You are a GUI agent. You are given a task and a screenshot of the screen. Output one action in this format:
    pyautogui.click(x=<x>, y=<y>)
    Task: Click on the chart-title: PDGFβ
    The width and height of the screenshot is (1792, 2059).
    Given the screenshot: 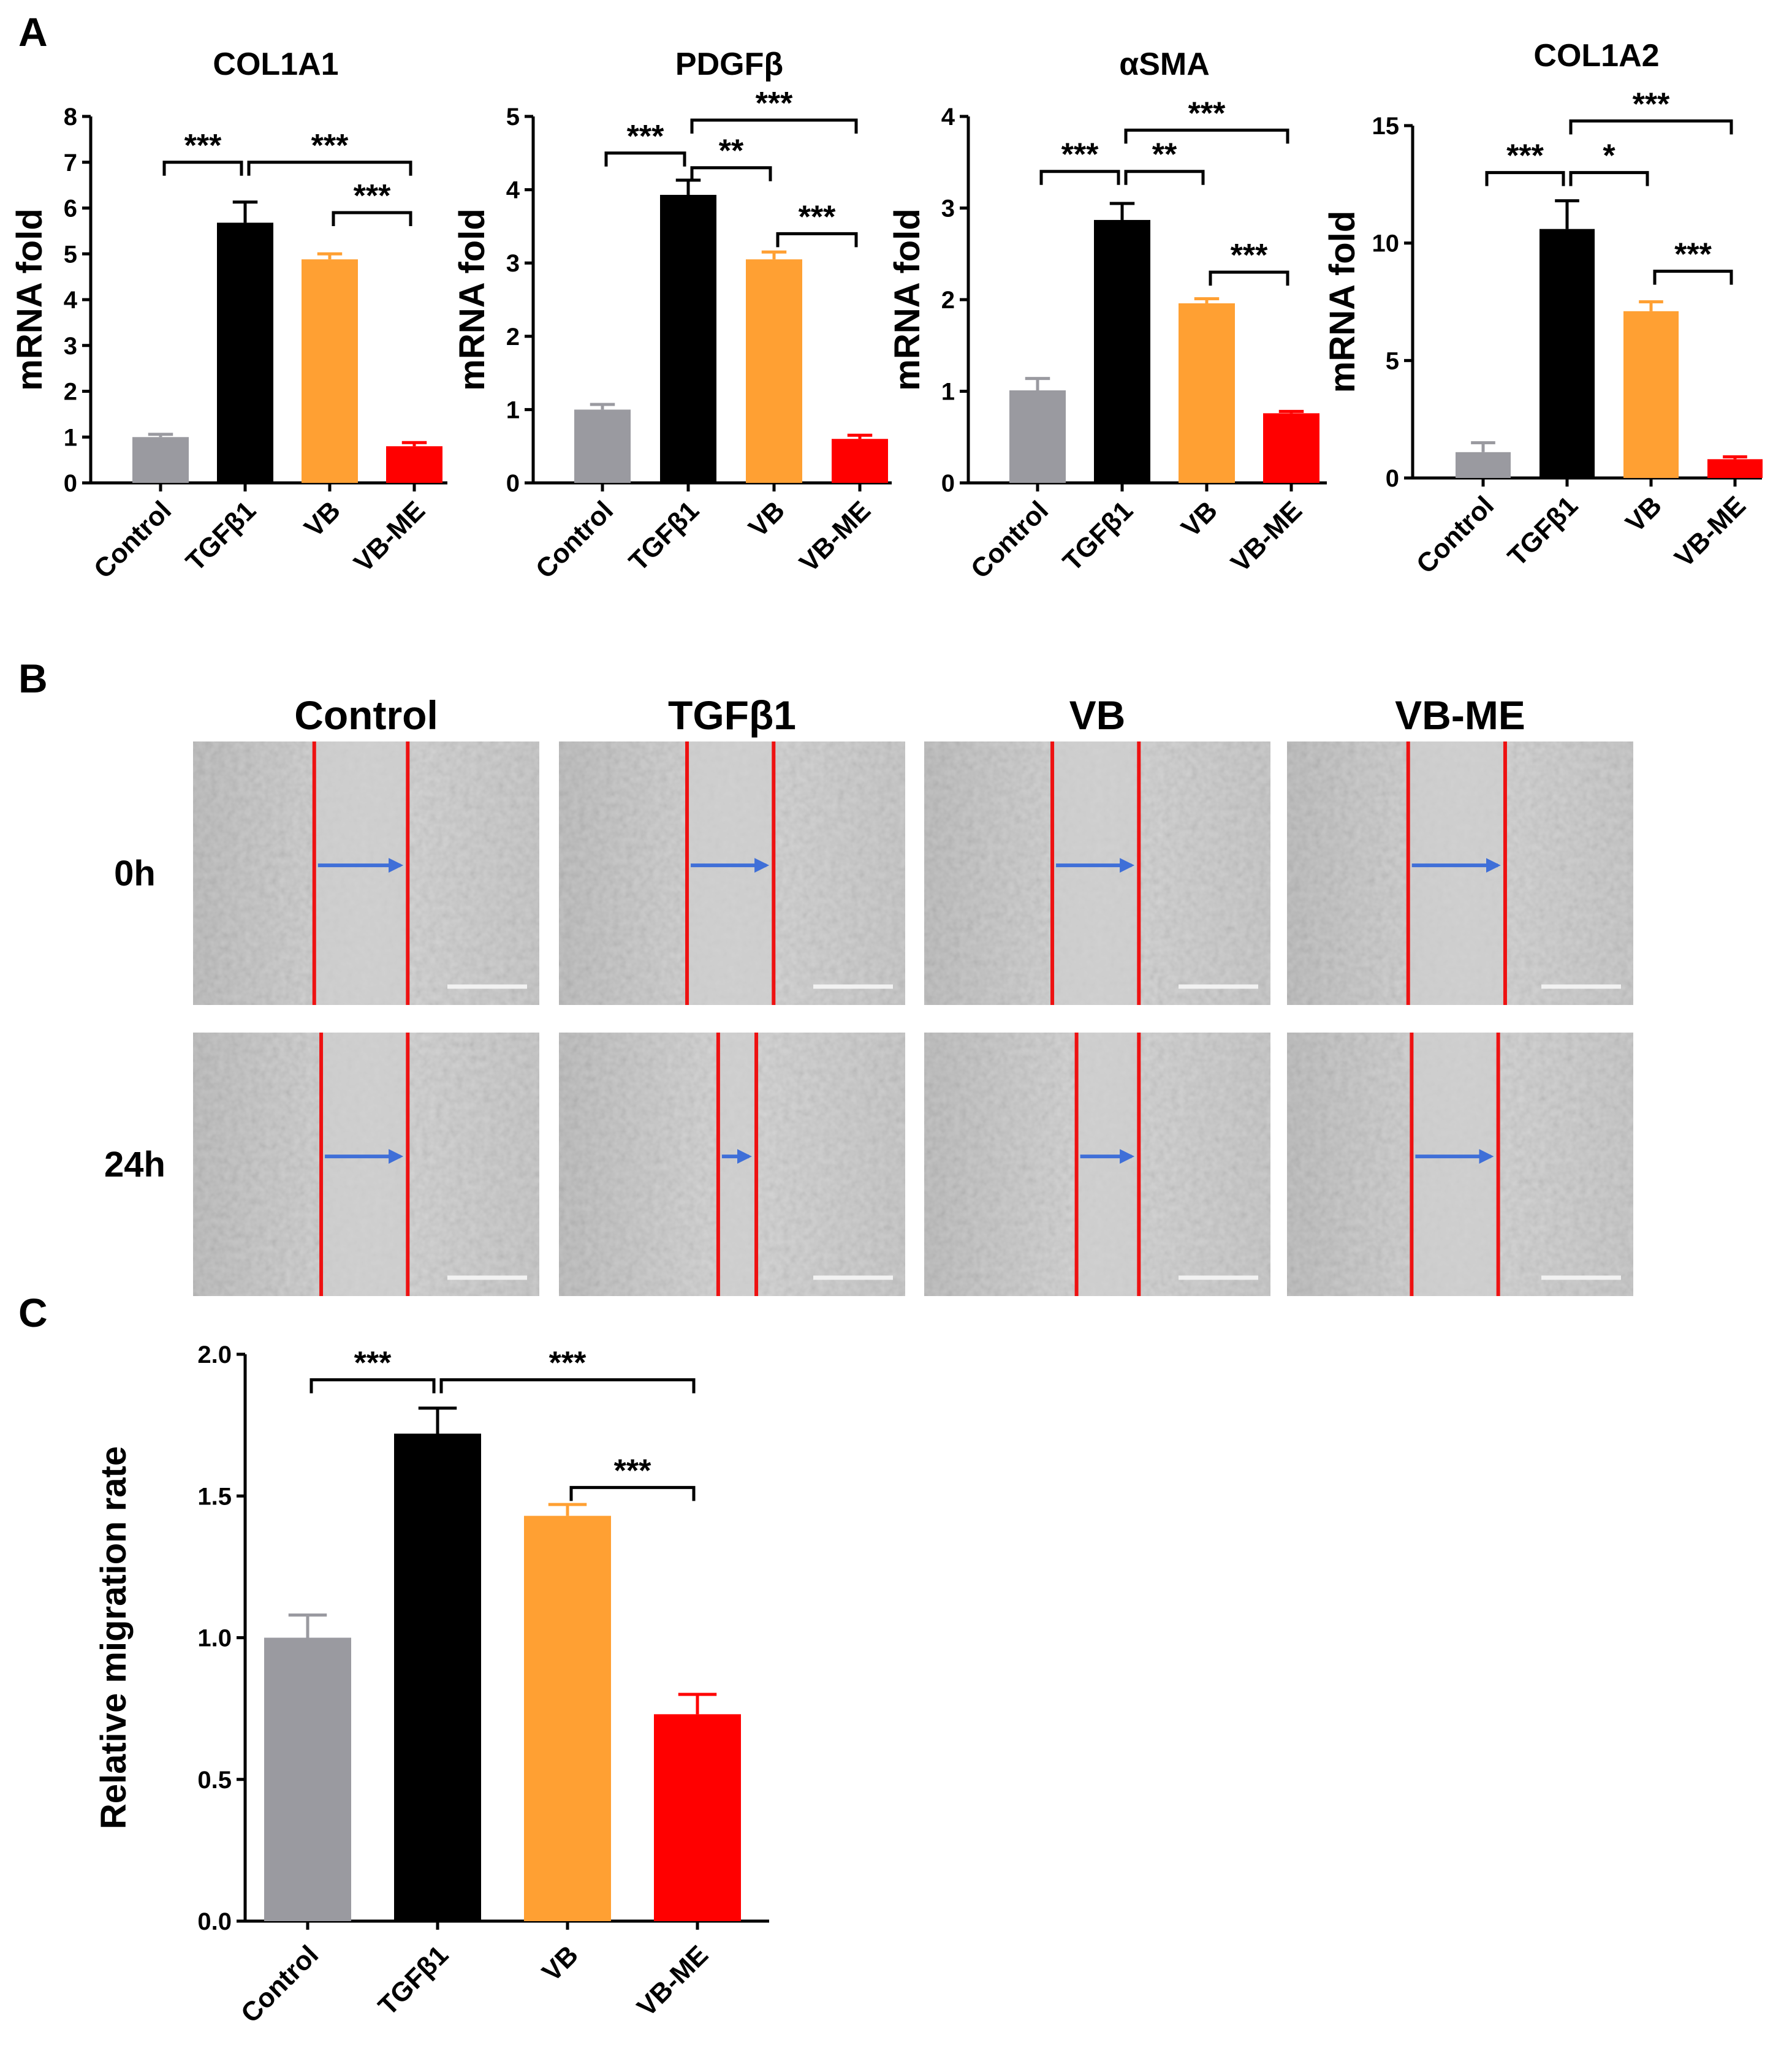 What is the action you would take?
    pyautogui.click(x=729, y=64)
    